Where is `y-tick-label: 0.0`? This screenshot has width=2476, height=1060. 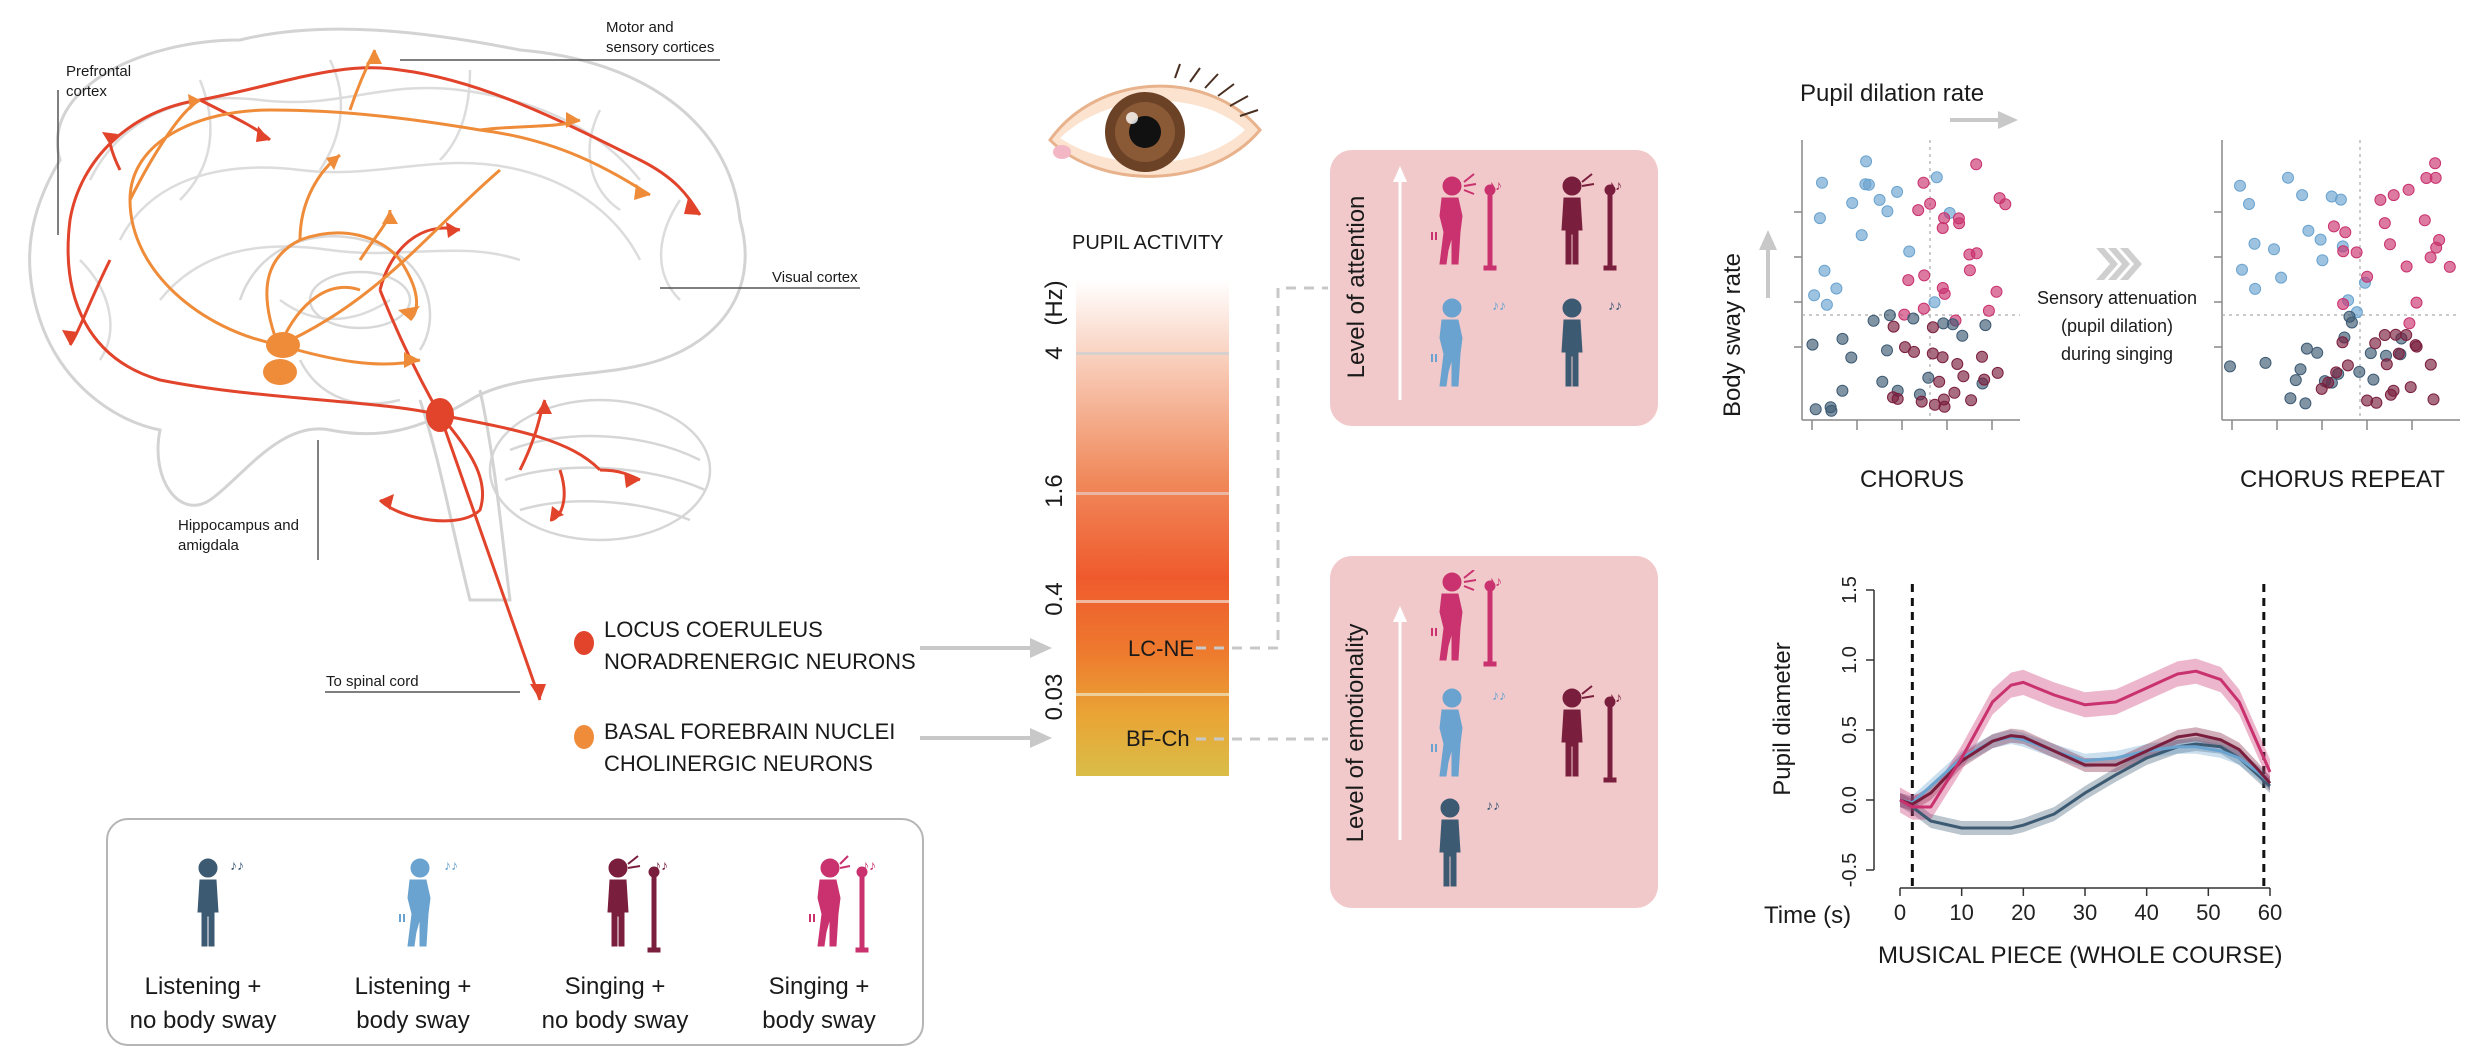 y-tick-label: 0.0 is located at coordinates (1850, 800).